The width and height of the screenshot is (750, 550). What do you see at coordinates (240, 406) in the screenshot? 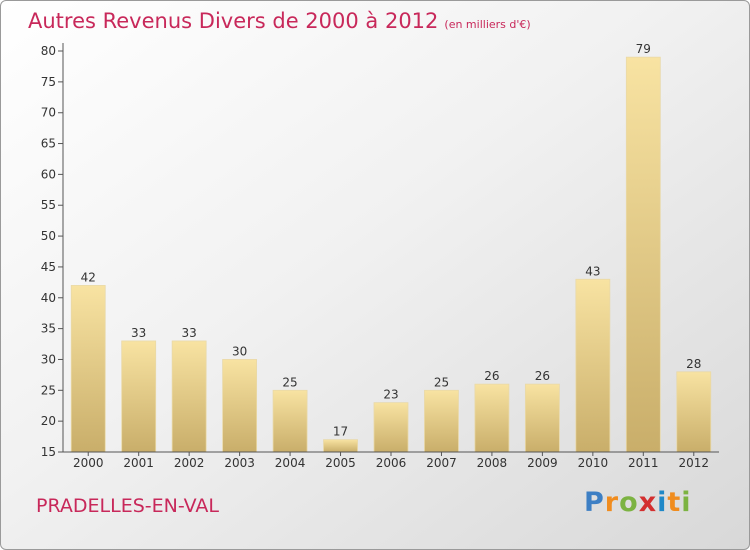
I see `bar-2003` at bounding box center [240, 406].